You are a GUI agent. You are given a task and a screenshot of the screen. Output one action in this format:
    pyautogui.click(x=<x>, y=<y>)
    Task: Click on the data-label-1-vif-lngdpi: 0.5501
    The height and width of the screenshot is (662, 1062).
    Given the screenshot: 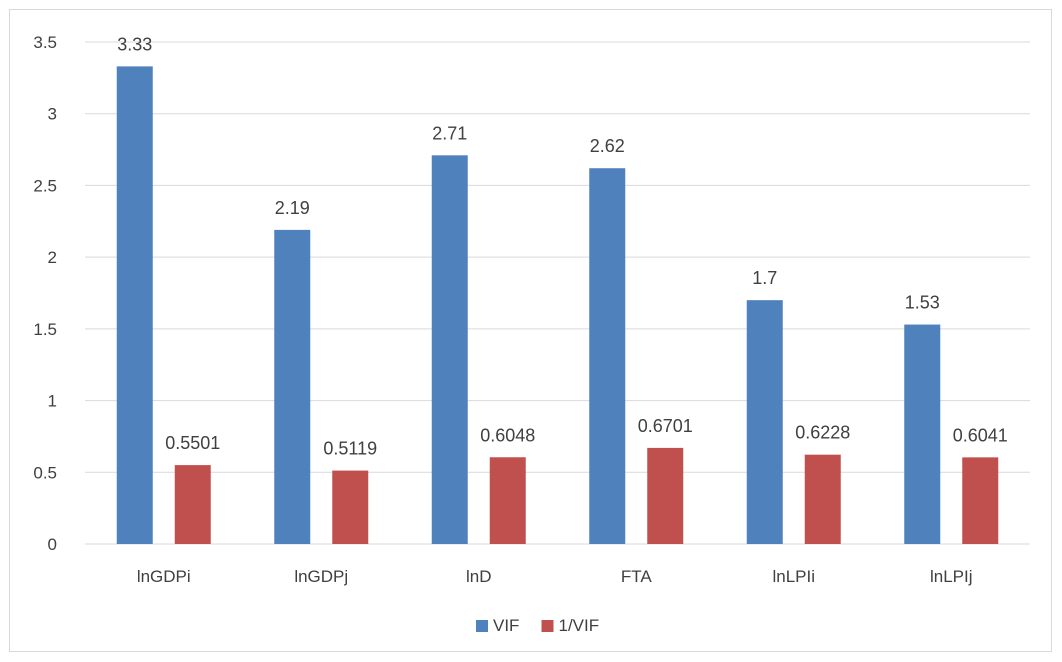 What is the action you would take?
    pyautogui.click(x=192, y=443)
    